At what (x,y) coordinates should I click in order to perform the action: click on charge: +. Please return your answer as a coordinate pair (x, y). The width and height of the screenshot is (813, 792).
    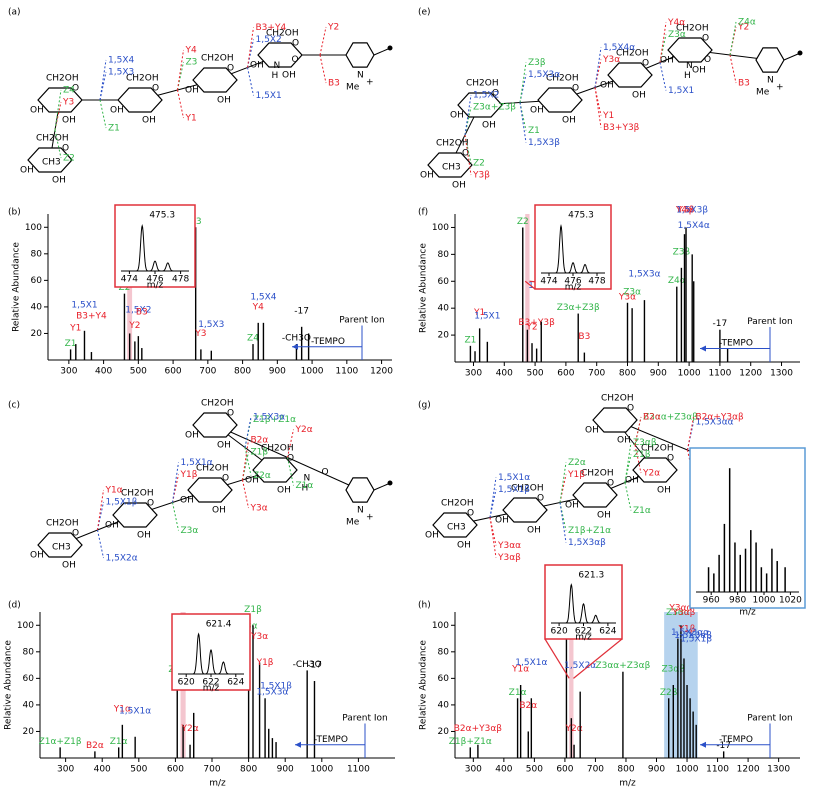
    Looking at the image, I should click on (780, 88).